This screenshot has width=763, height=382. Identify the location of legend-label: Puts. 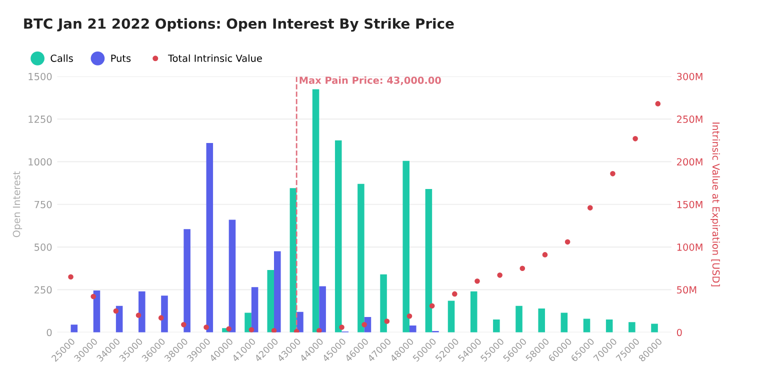
(121, 58).